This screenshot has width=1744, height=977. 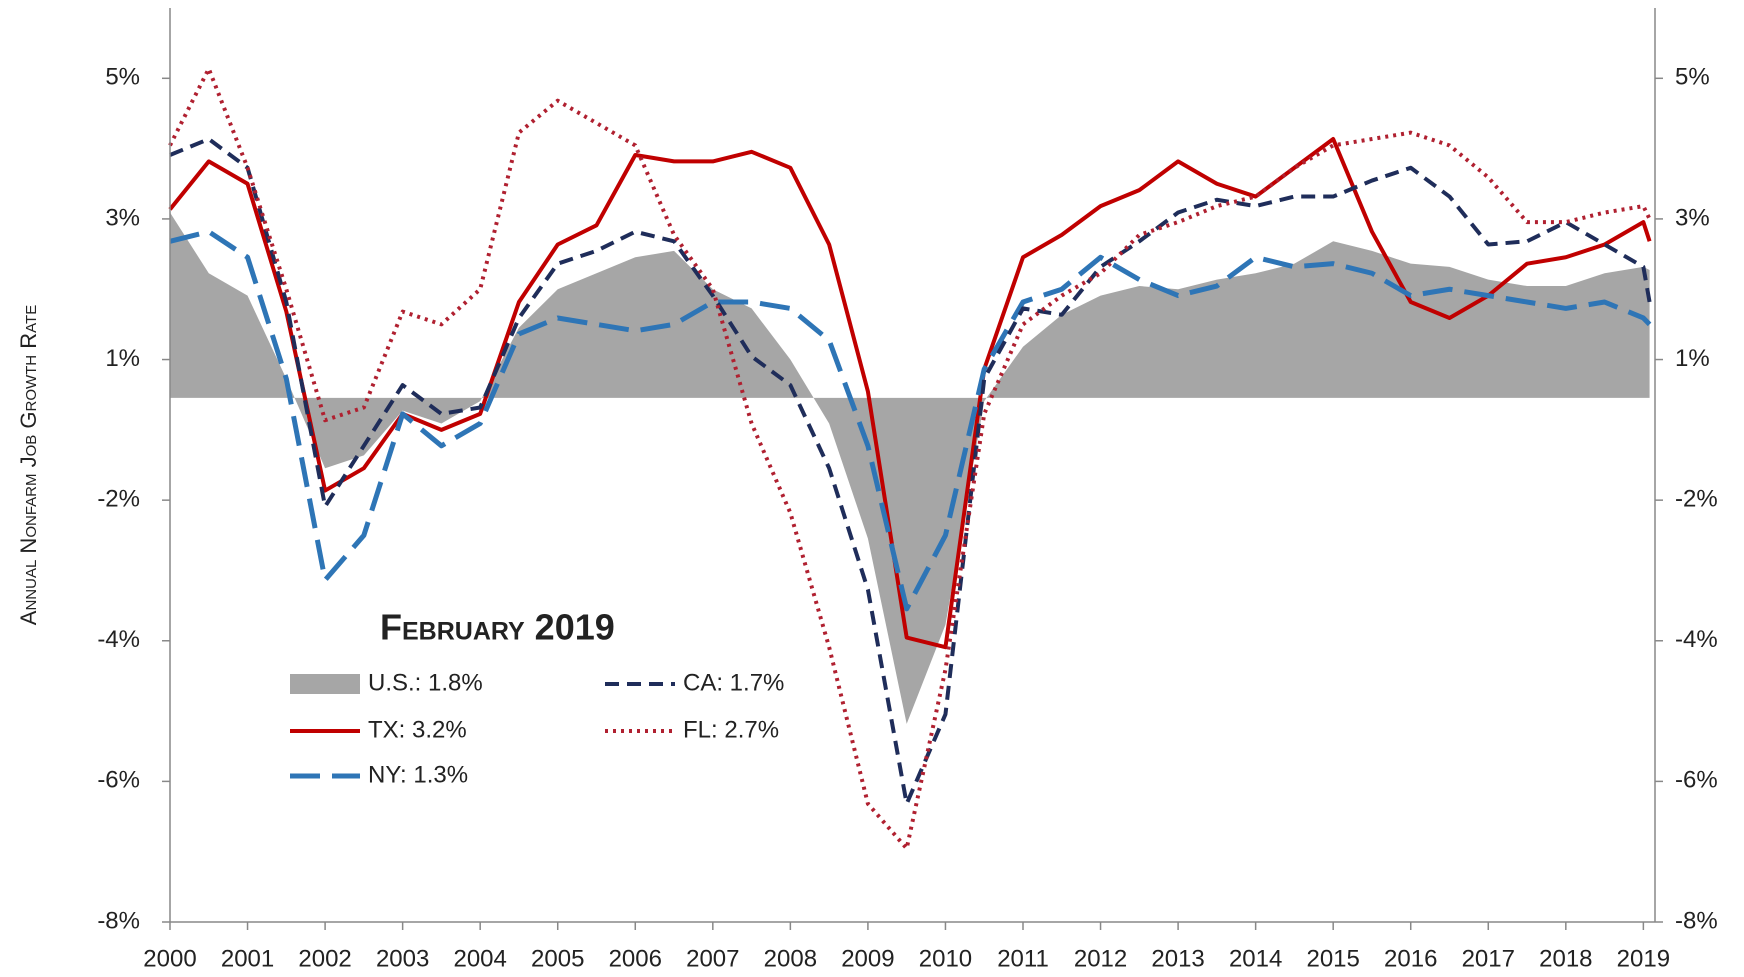 What do you see at coordinates (1692, 77) in the screenshot?
I see `y2-tick-label: 5%` at bounding box center [1692, 77].